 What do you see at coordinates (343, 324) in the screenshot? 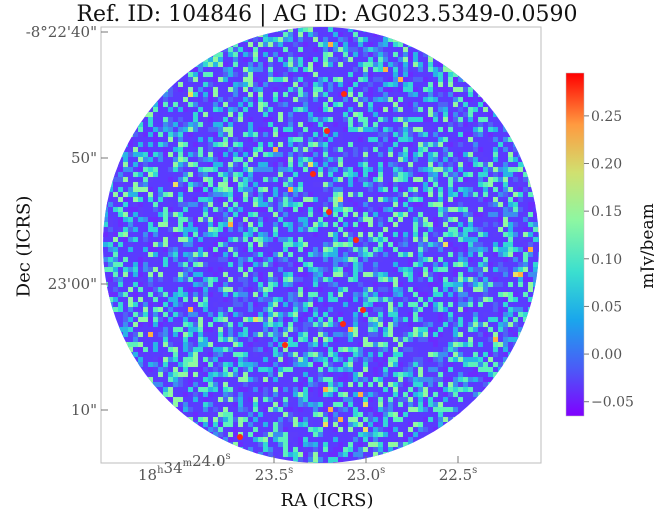
I see `bright-source` at bounding box center [343, 324].